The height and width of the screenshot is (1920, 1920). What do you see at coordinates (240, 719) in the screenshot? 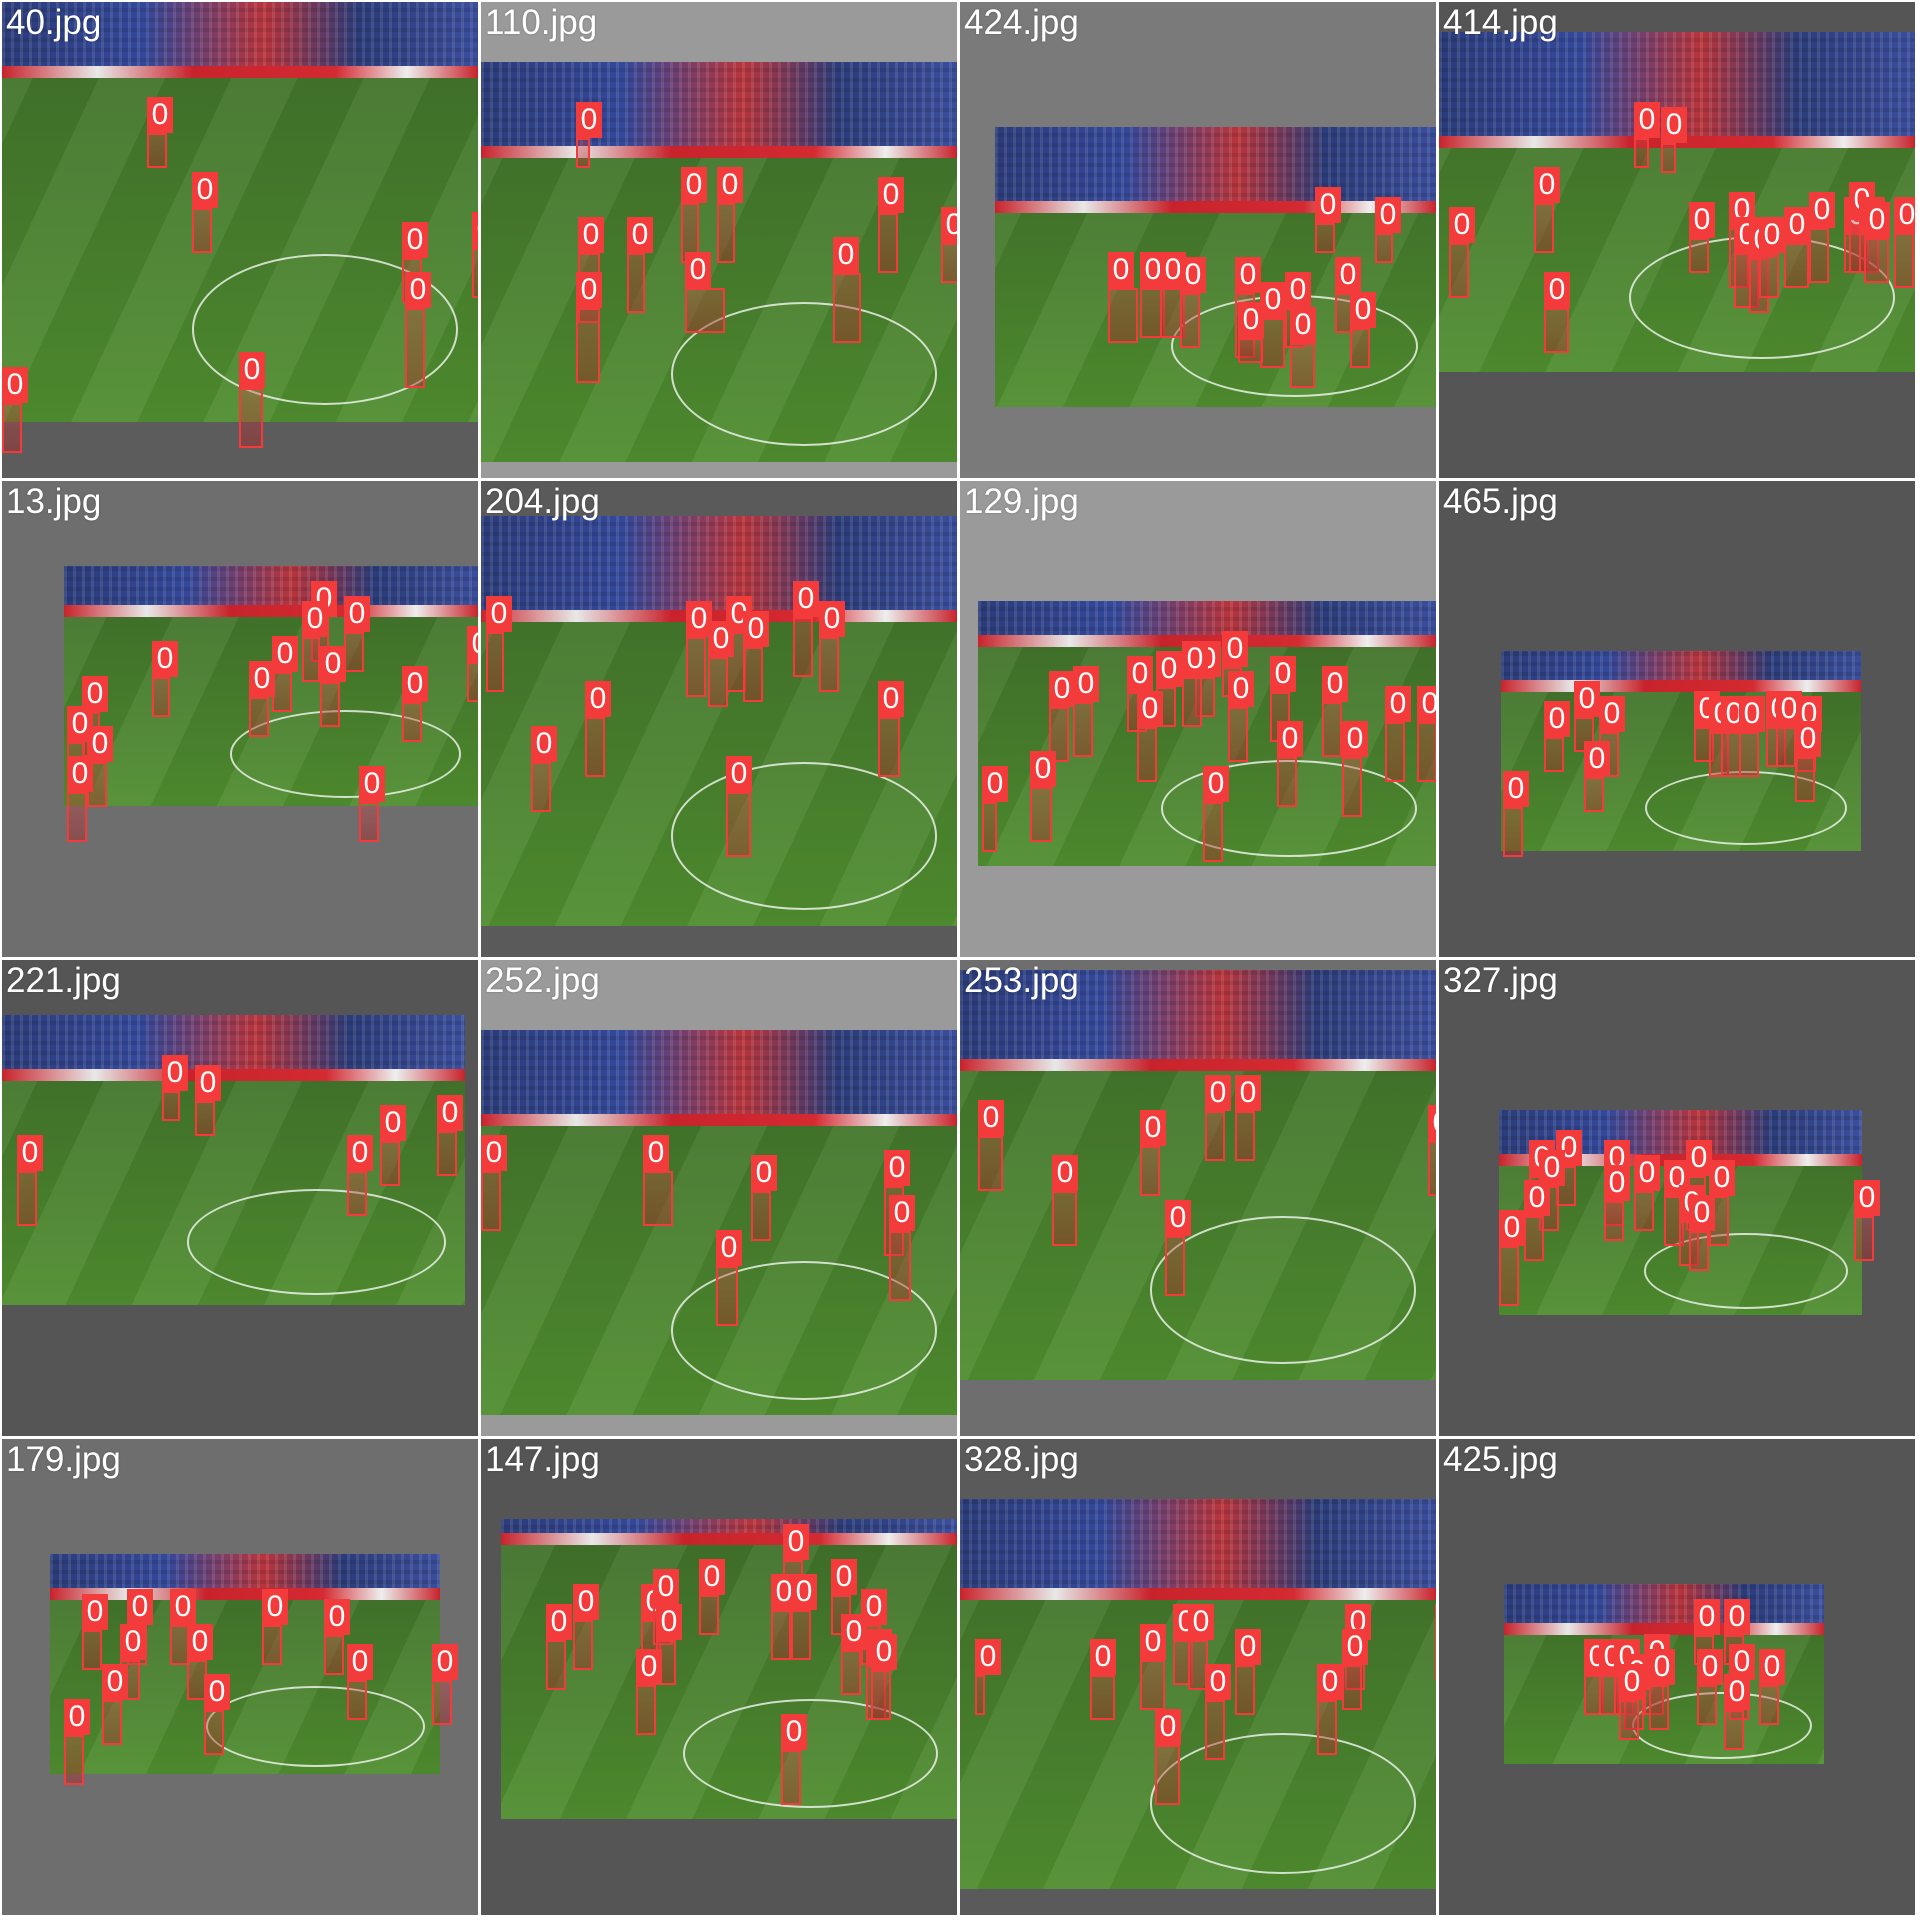
I see `image-tile: 0000000000000013.jpg` at bounding box center [240, 719].